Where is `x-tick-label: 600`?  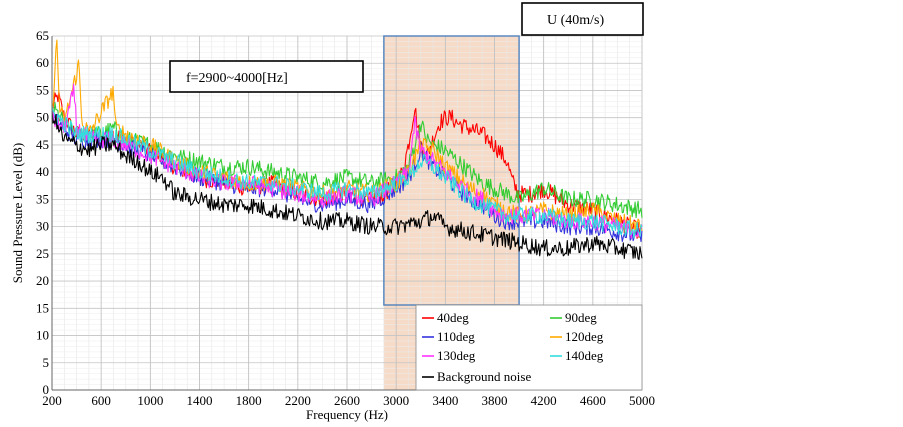
x-tick-label: 600 is located at coordinates (101, 400).